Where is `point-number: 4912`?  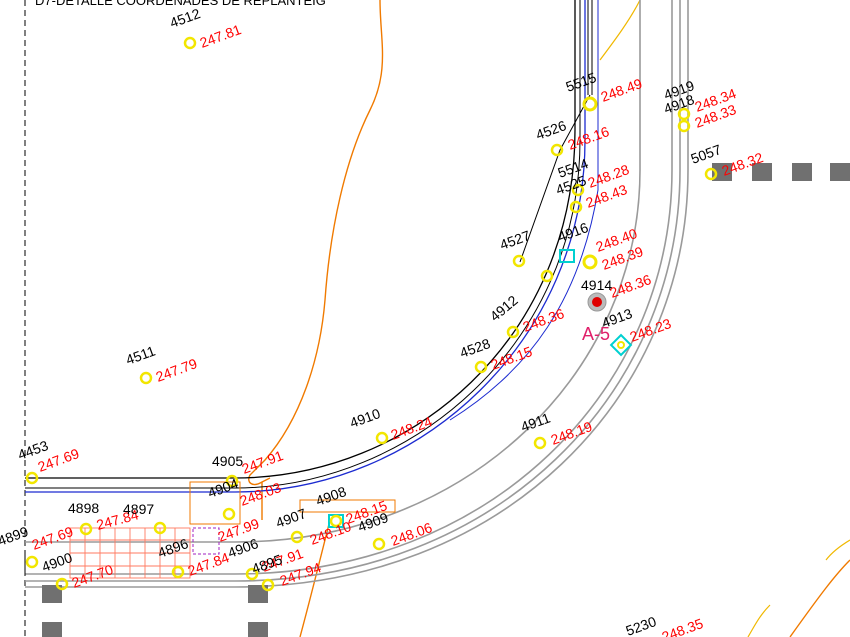
point-number: 4912 is located at coordinates (504, 308).